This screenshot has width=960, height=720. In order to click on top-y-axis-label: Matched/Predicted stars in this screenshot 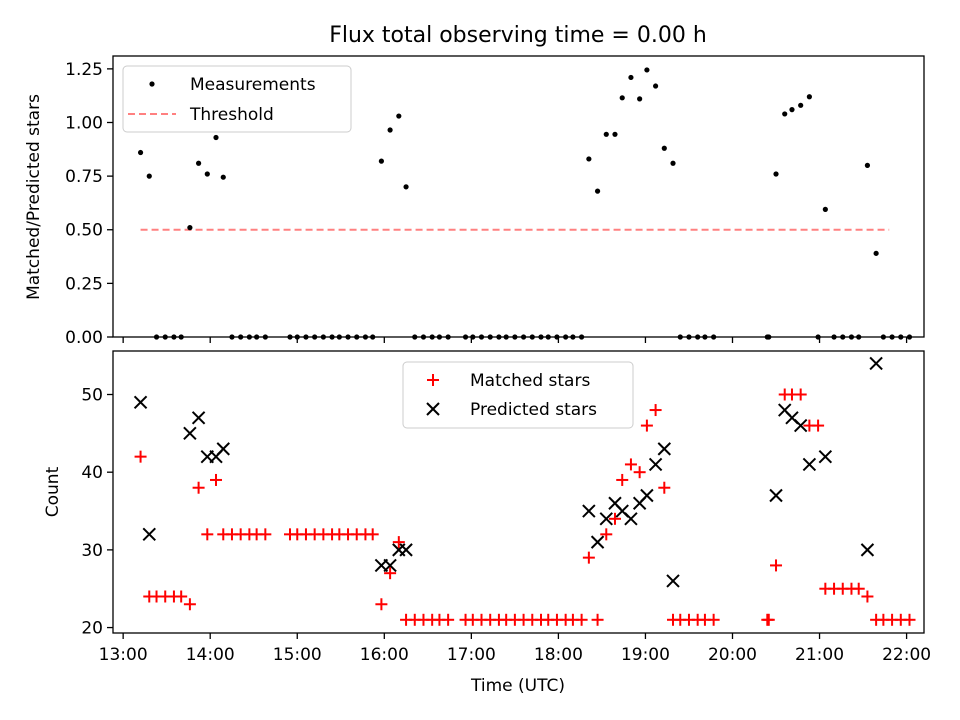, I will do `click(34, 197)`.